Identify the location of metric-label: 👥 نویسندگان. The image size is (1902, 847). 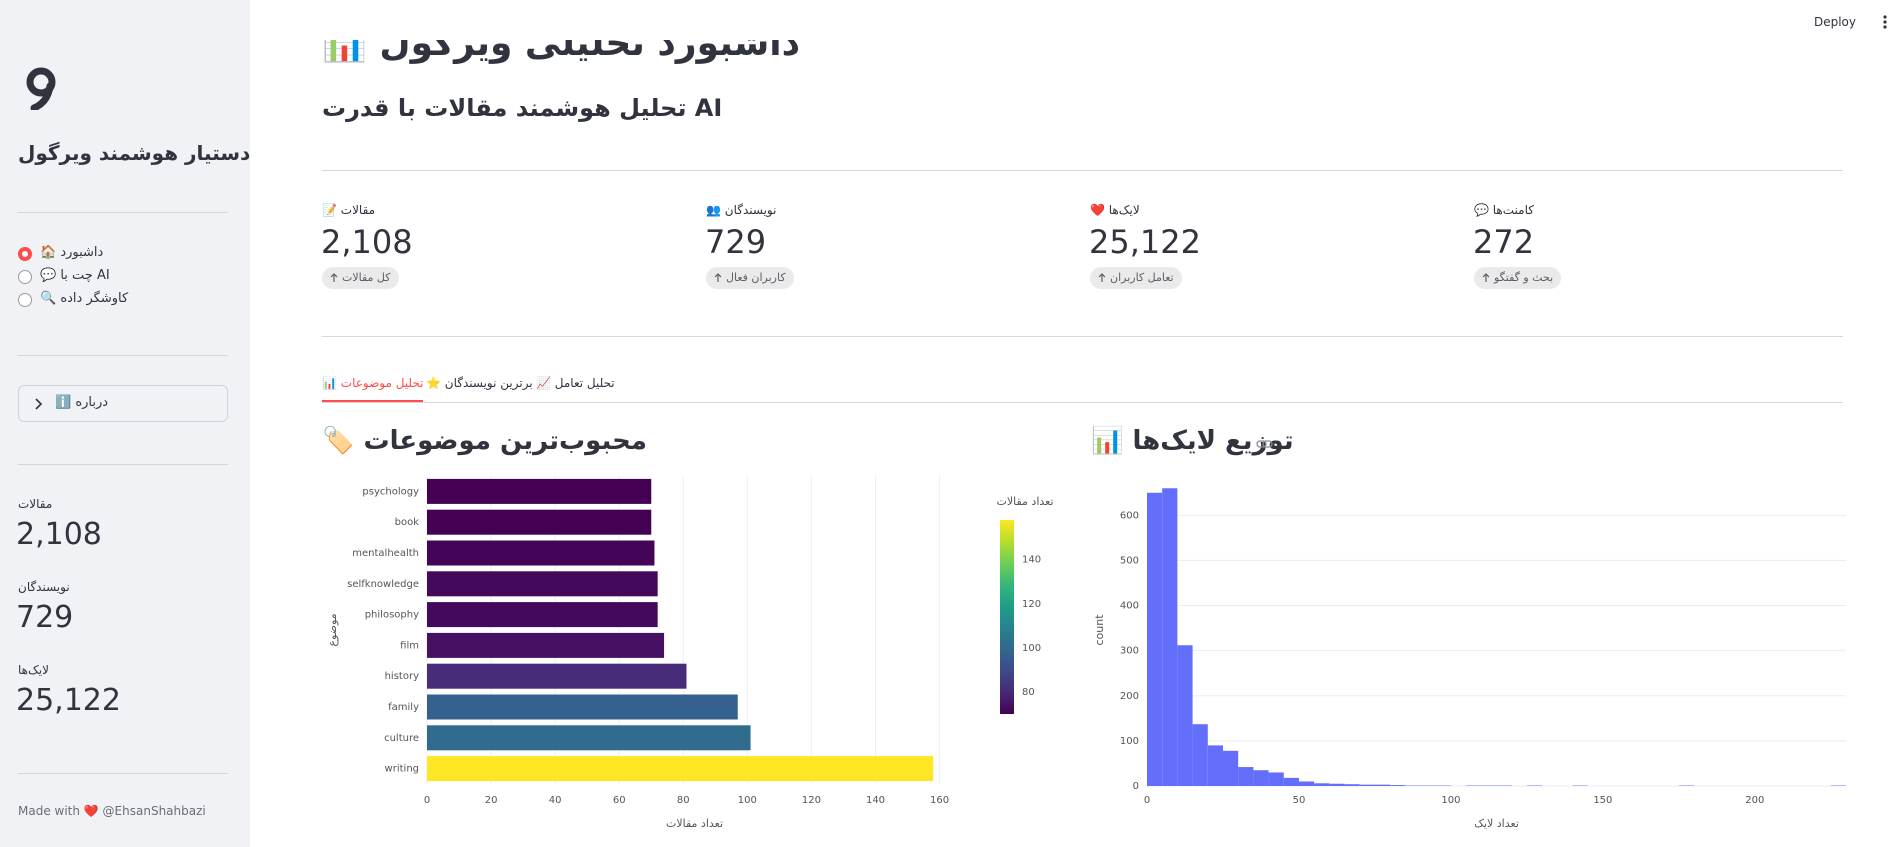
(741, 210).